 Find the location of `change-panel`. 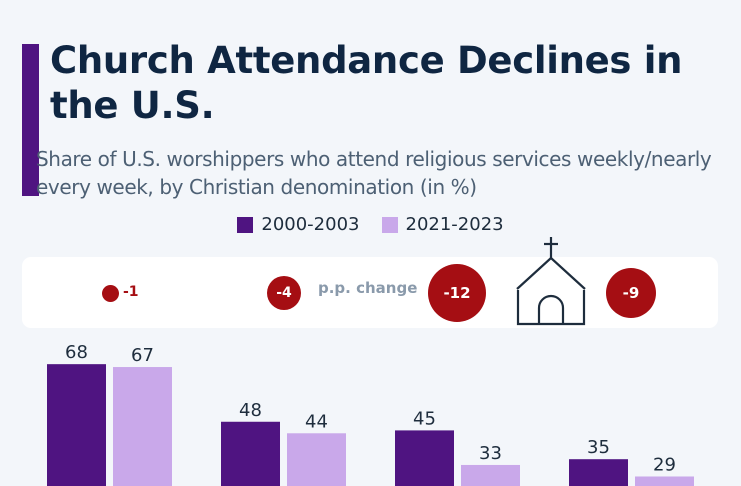

change-panel is located at coordinates (370, 292).